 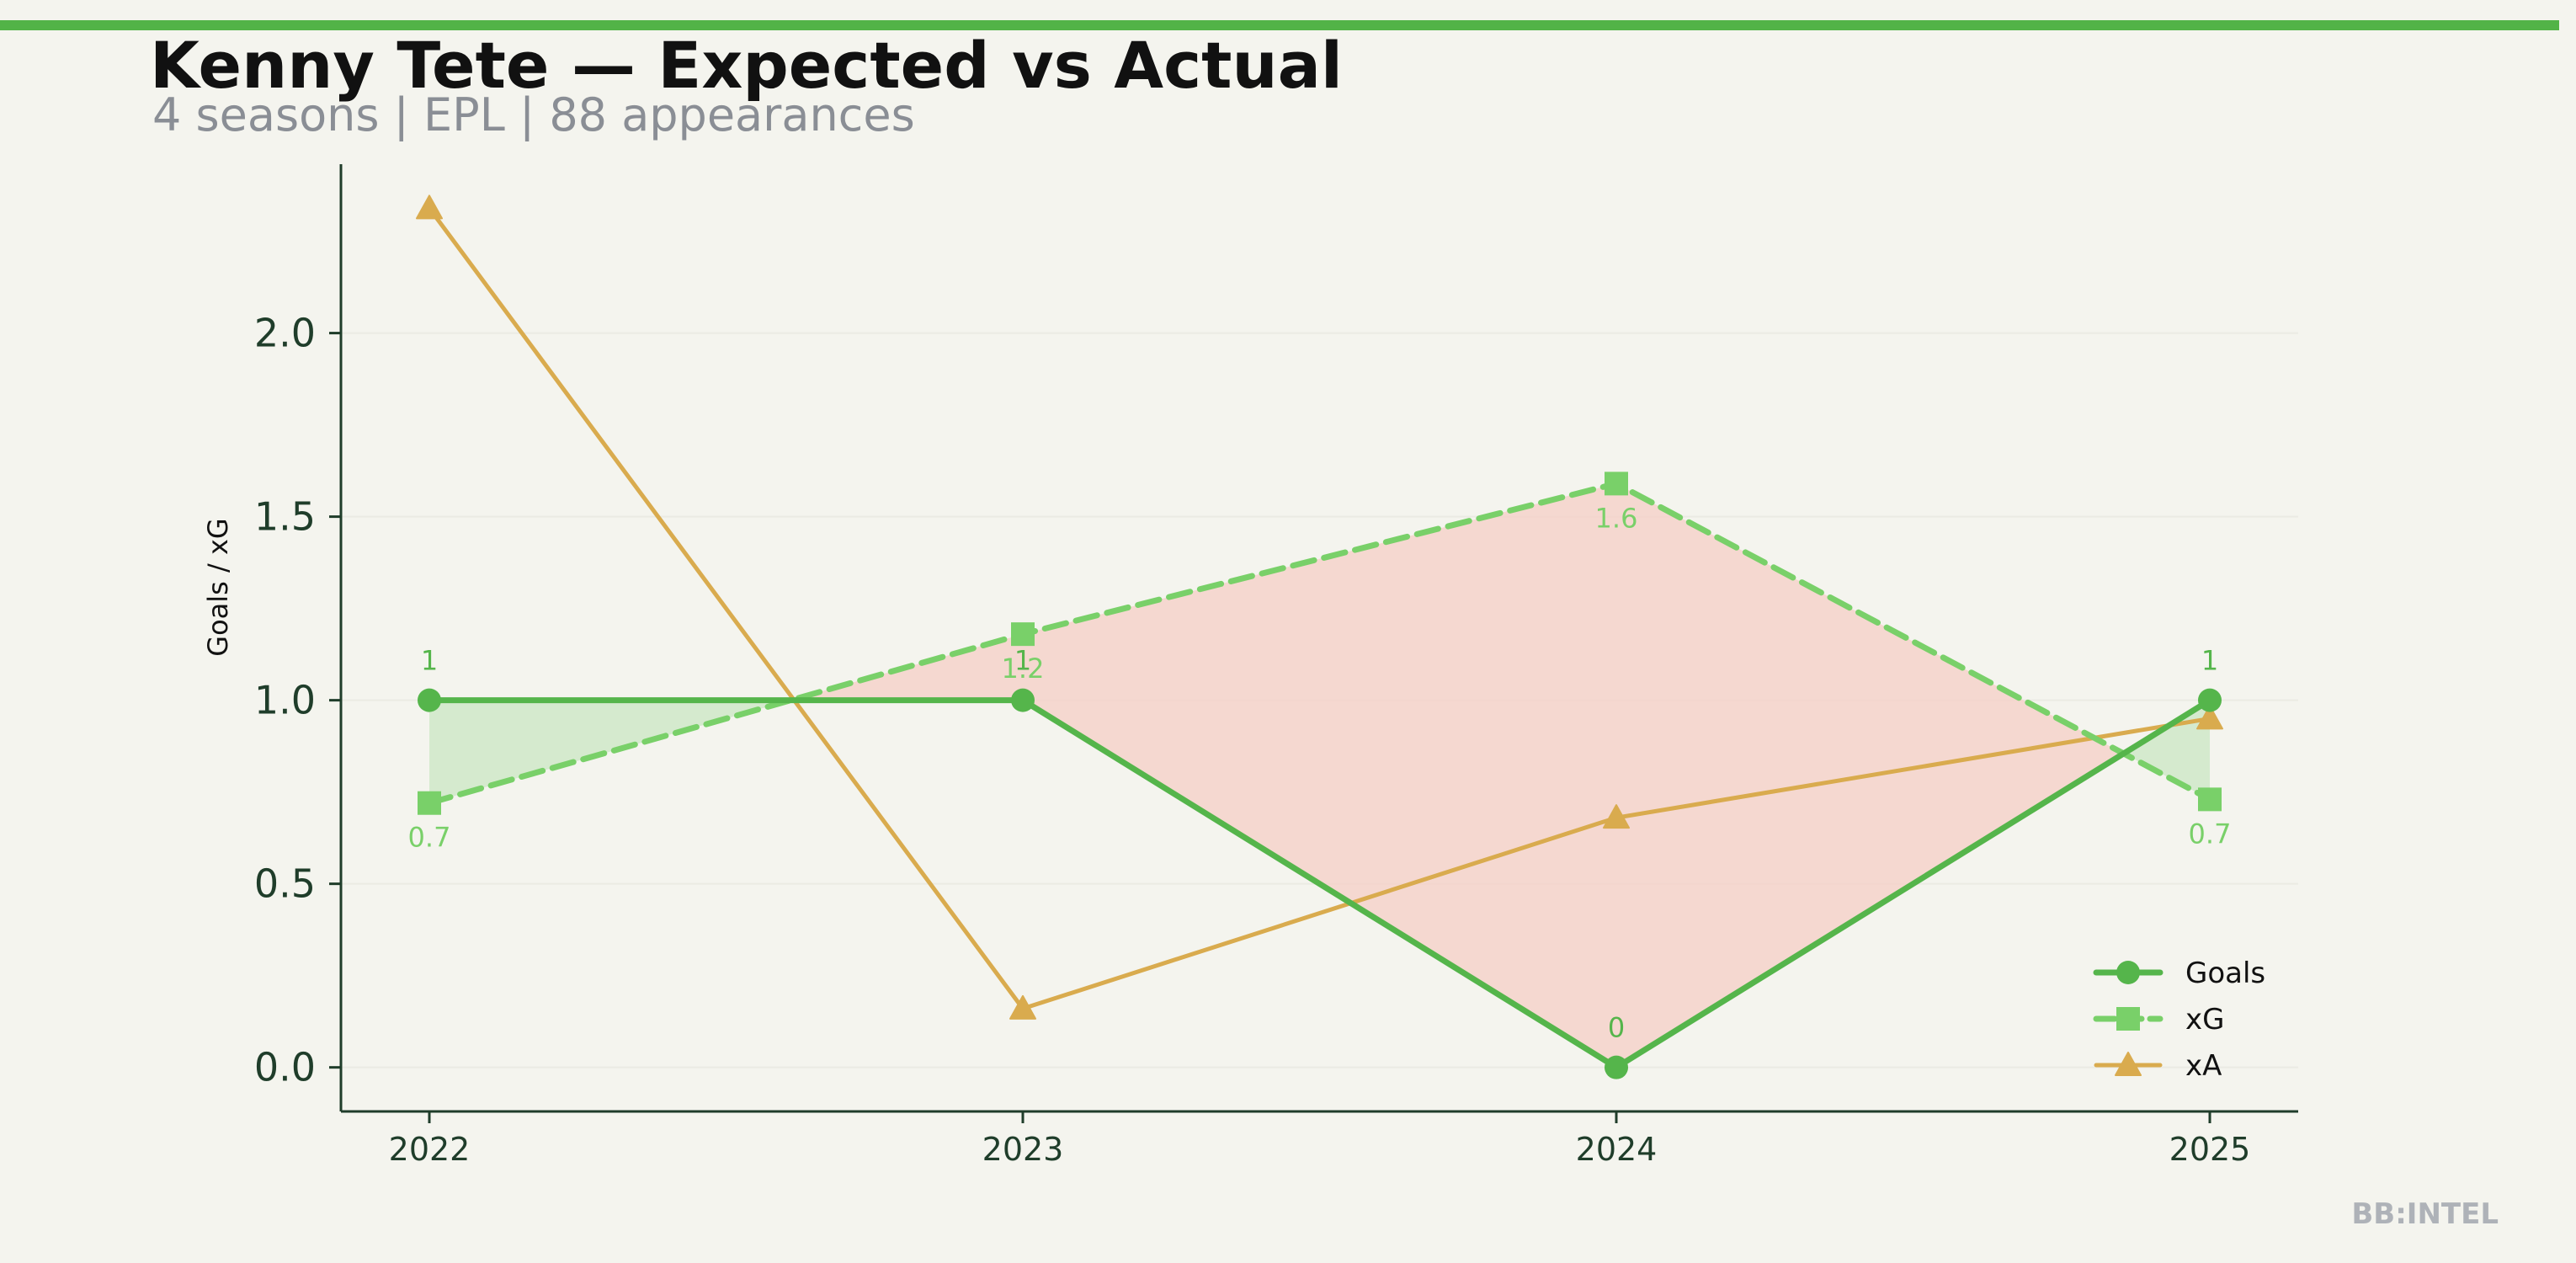 I want to click on legend-xa-label: xA, so click(x=2203, y=1066).